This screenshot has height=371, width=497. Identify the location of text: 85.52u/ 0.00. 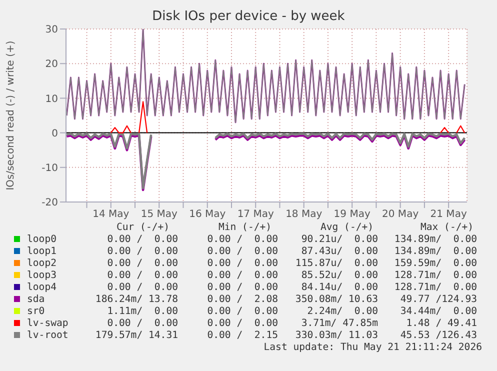
(339, 275).